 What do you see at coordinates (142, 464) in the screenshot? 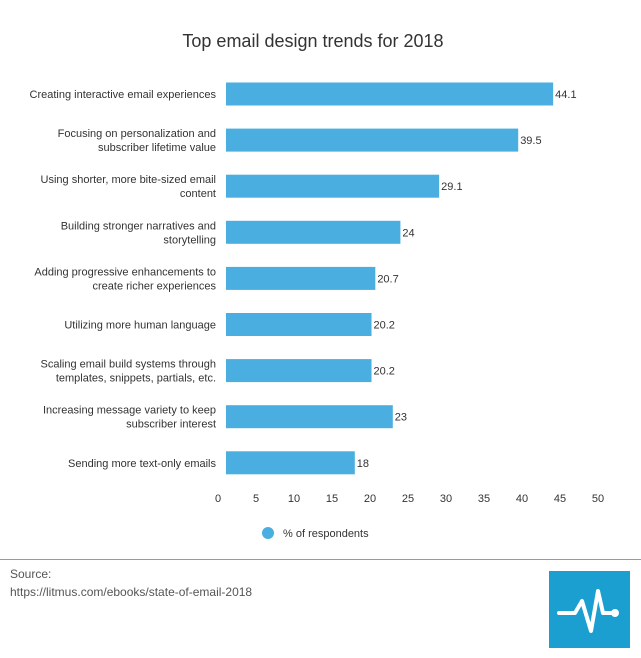
I see `category-label: Sending more text-only emails` at bounding box center [142, 464].